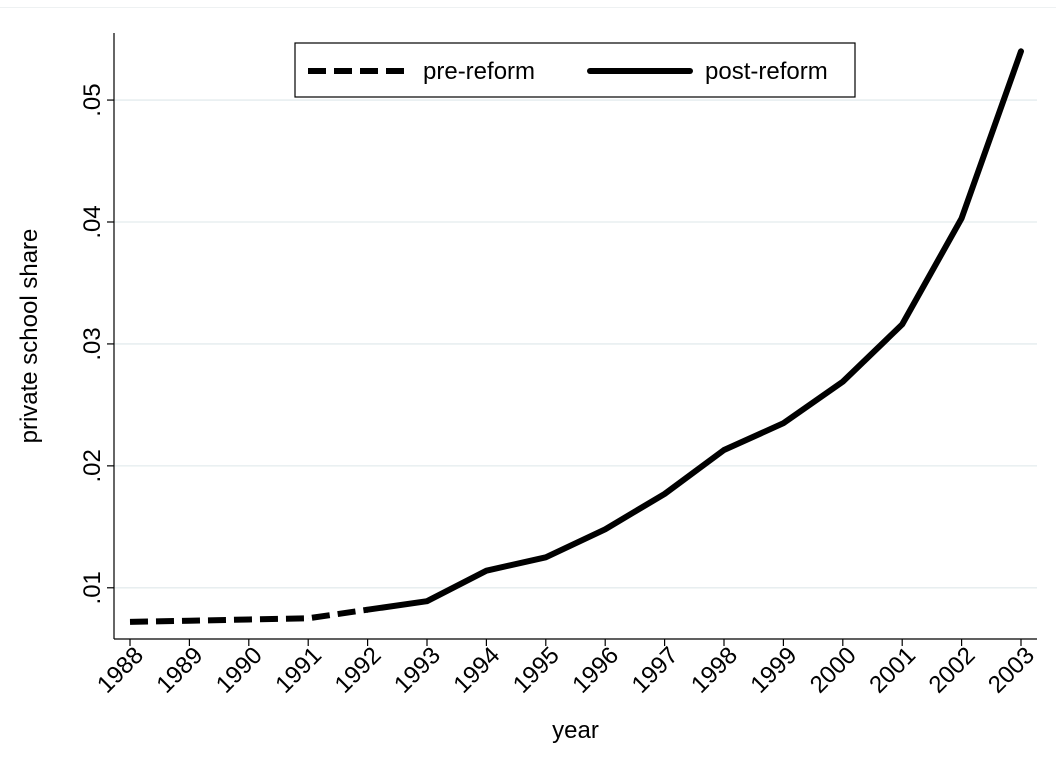 This screenshot has width=1056, height=769. I want to click on frame-top-border, so click(528, 7).